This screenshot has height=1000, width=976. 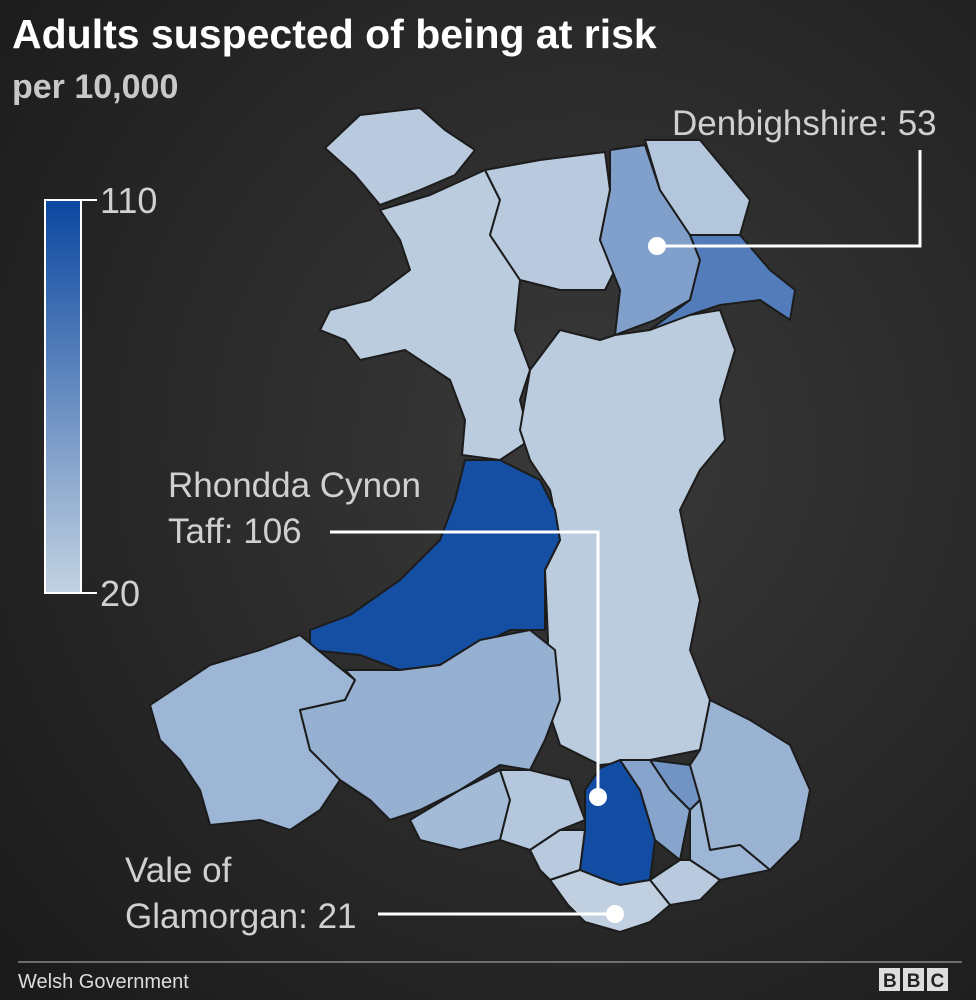 I want to click on logo: BBC, so click(x=918, y=981).